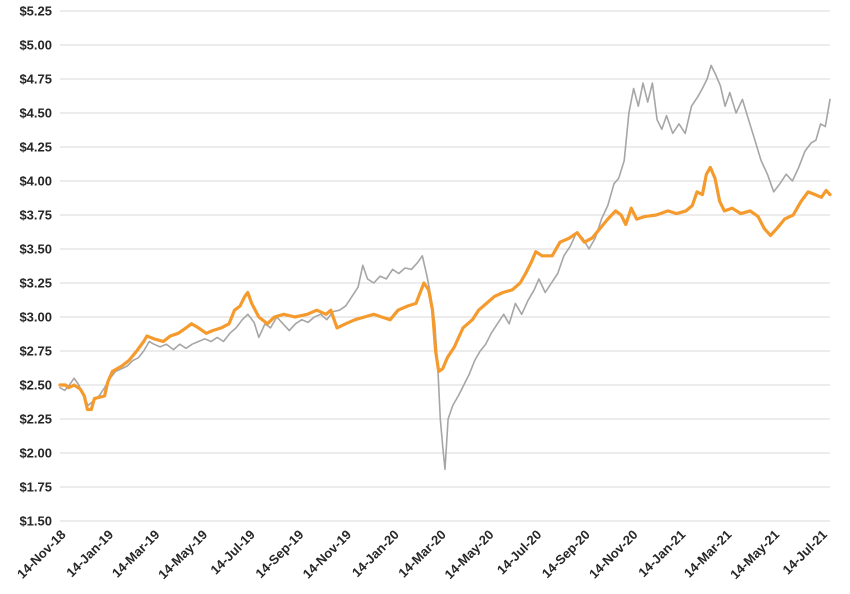  I want to click on x-tick-label: 14-Jan-20, so click(375, 553).